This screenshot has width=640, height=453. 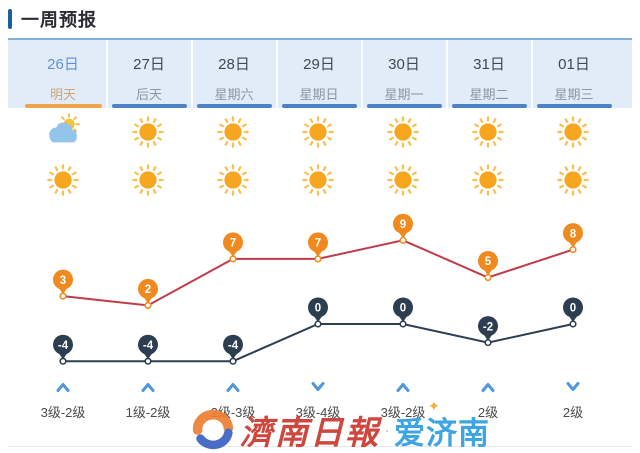 I want to click on svg-text: 7, so click(x=318, y=244).